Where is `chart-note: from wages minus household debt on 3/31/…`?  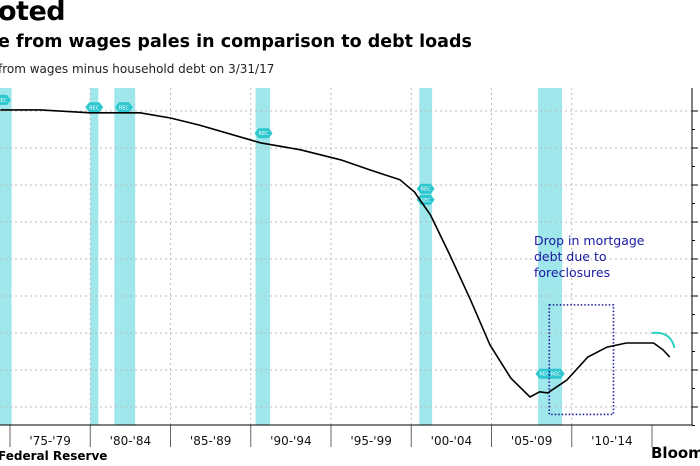
chart-note: from wages minus household debt on 3/31/… is located at coordinates (137, 69).